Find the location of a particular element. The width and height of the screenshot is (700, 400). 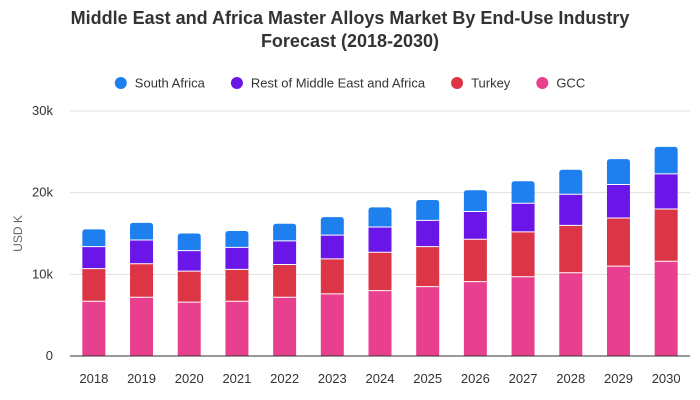

x-tick-label: 2025 is located at coordinates (427, 378).